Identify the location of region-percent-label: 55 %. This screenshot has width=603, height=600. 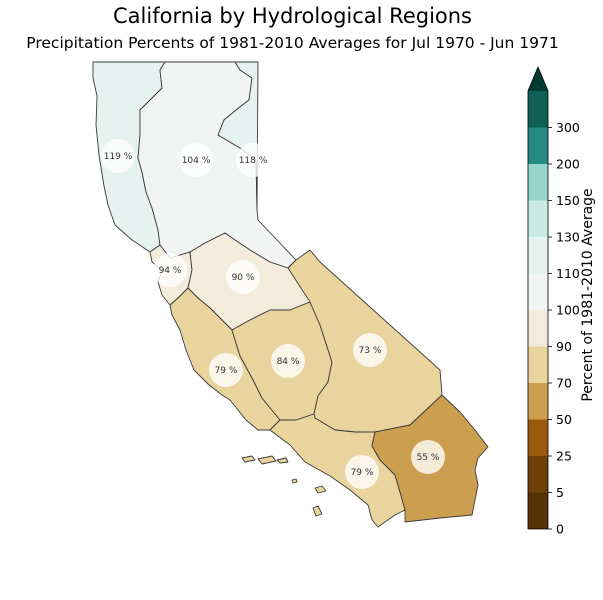
(428, 458).